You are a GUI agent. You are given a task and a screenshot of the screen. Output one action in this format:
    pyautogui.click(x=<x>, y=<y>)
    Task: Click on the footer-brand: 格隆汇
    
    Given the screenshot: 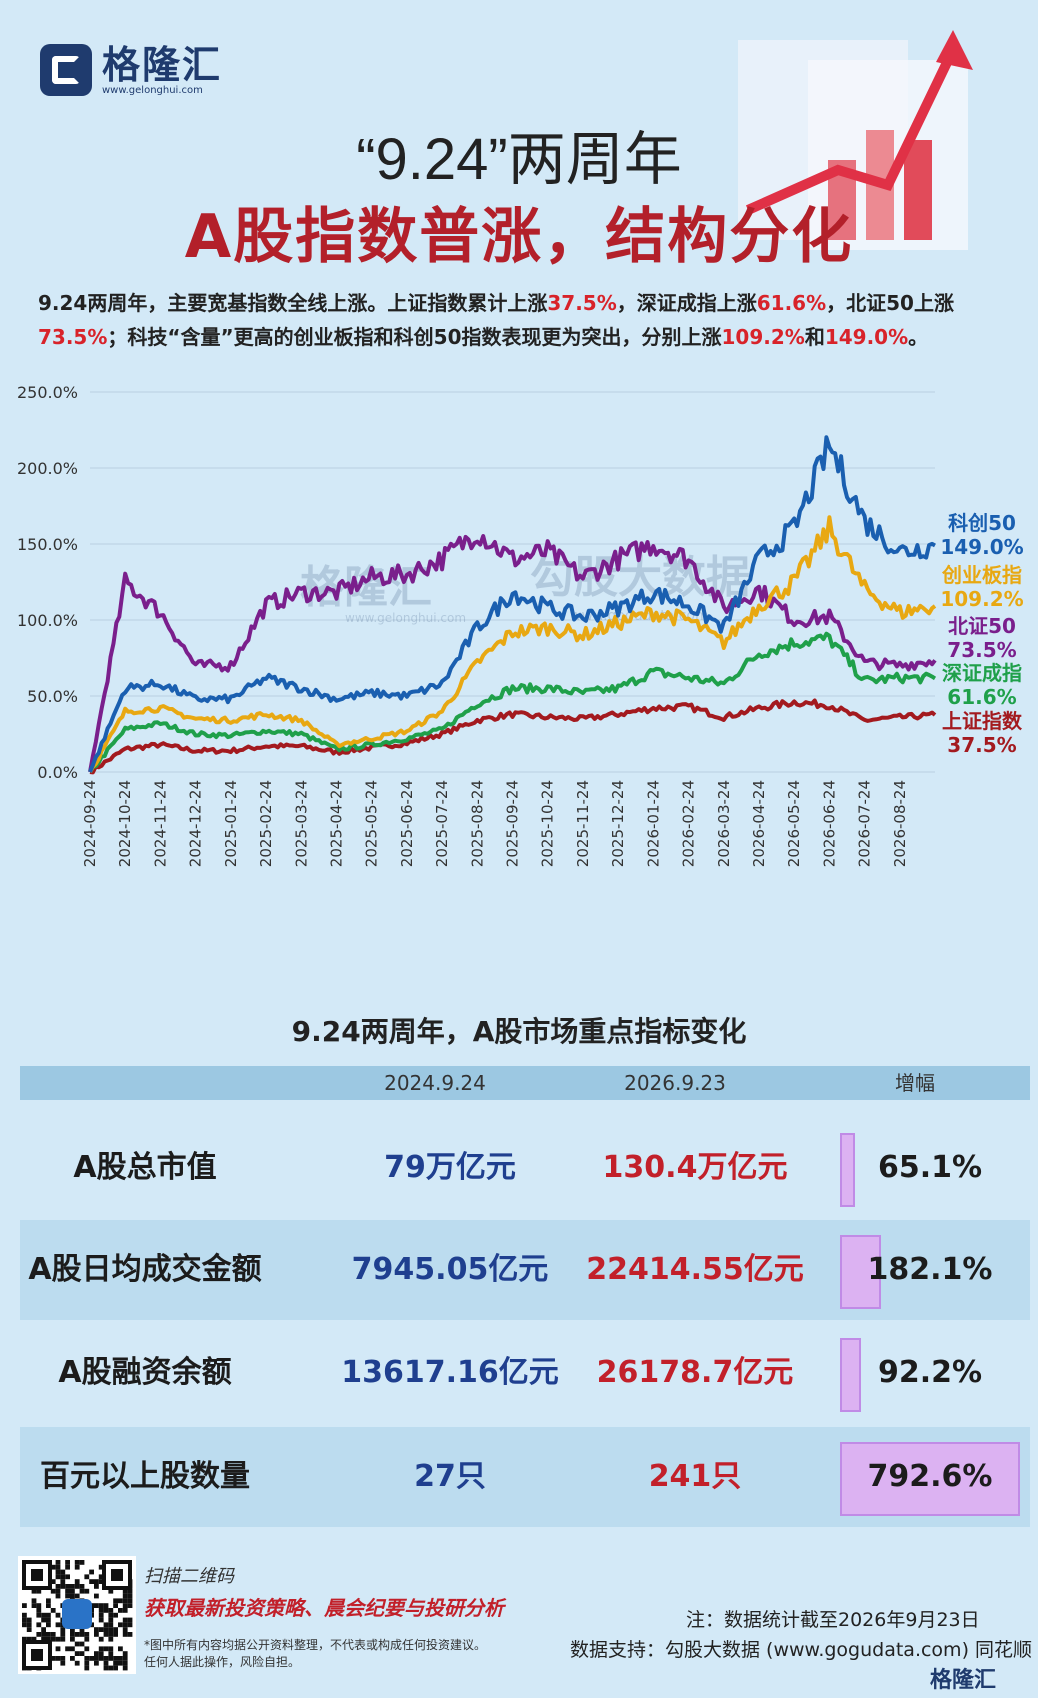 What is the action you would take?
    pyautogui.click(x=963, y=1680)
    